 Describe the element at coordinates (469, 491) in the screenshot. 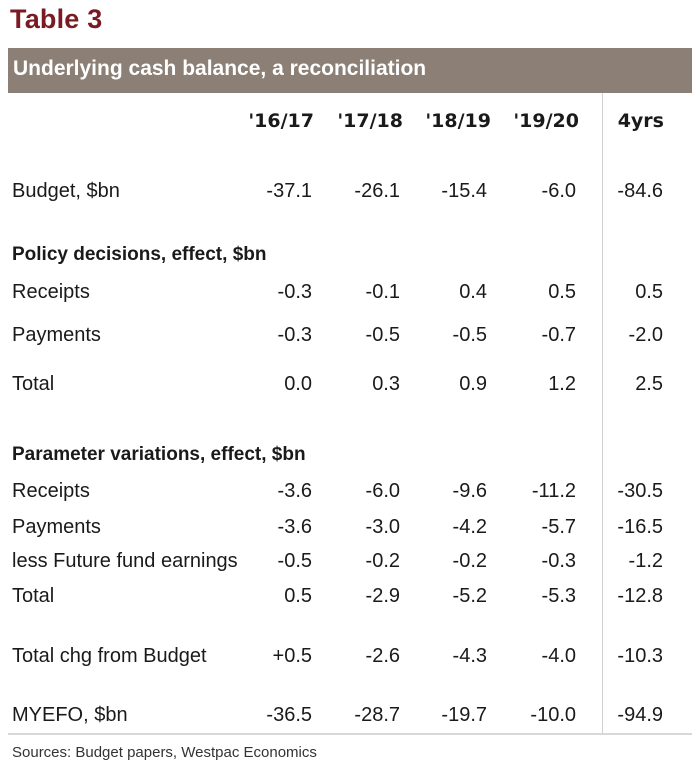

I see `cell: -9.6` at that location.